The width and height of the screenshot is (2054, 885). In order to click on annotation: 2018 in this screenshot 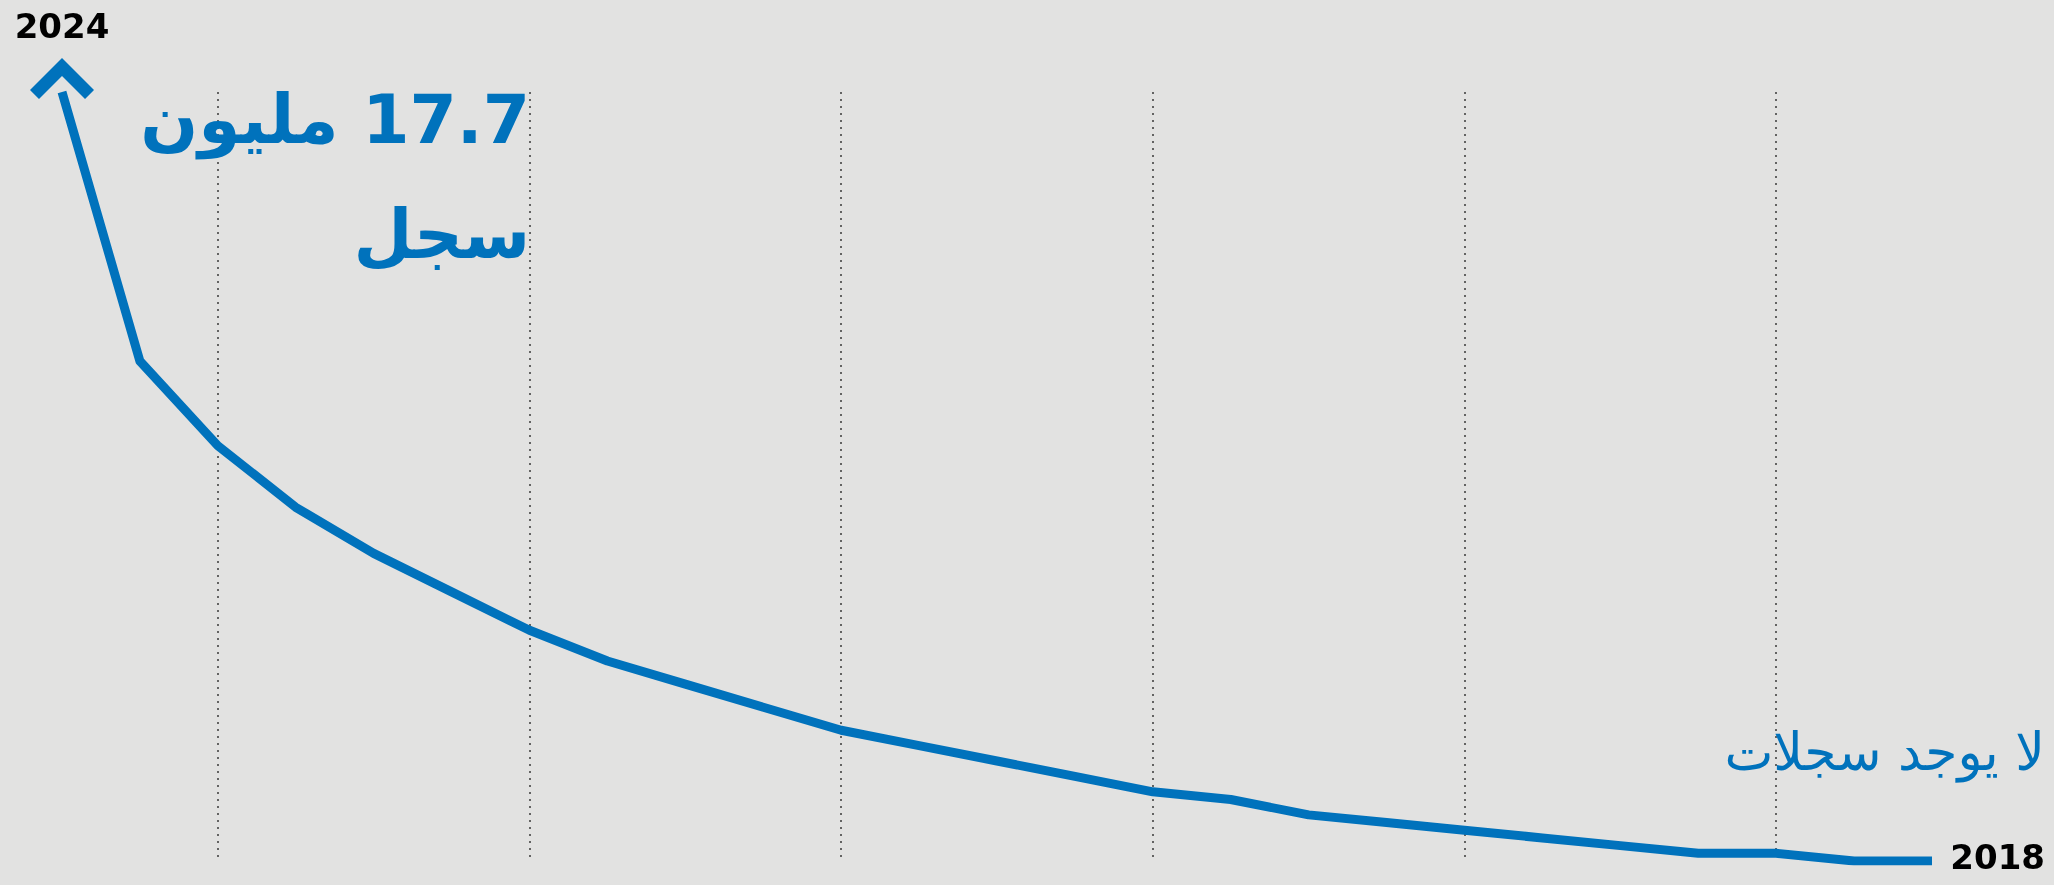, I will do `click(1997, 857)`.